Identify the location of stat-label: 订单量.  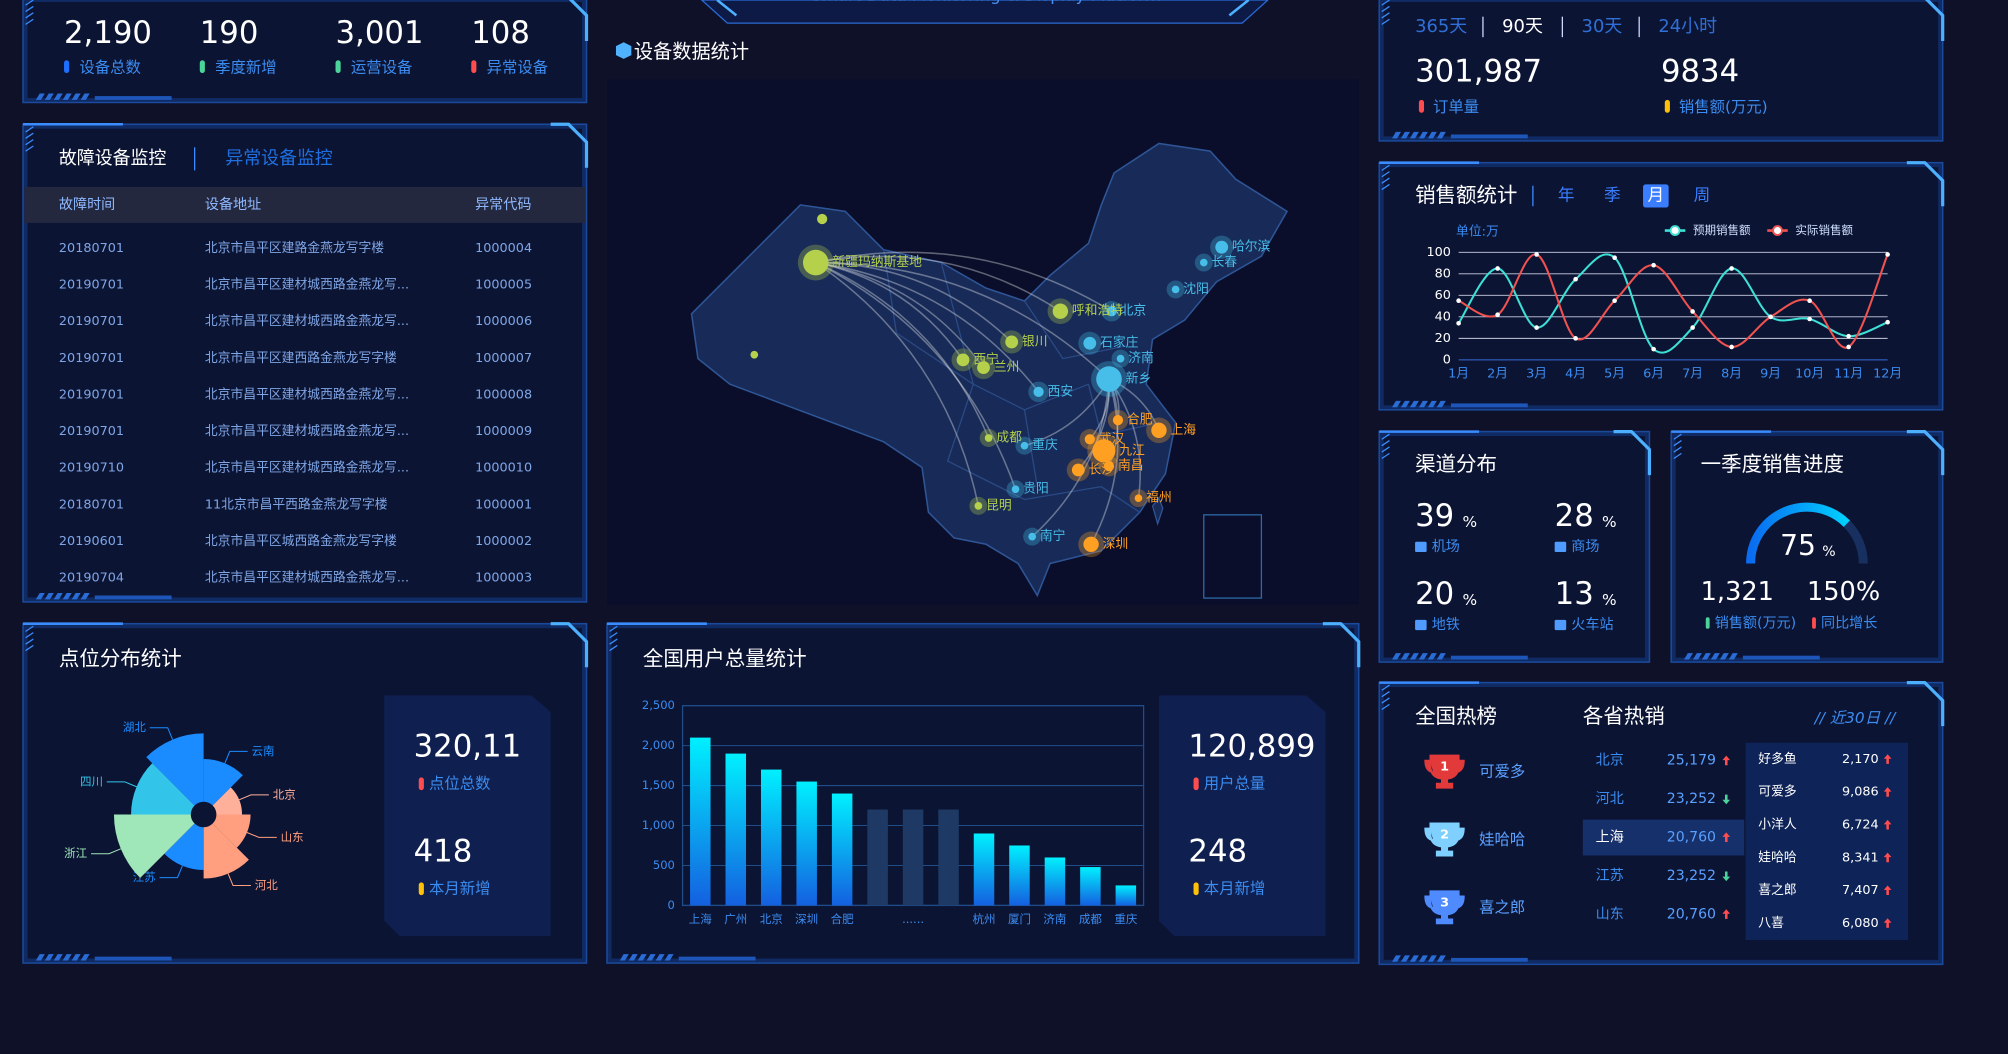
(1456, 107).